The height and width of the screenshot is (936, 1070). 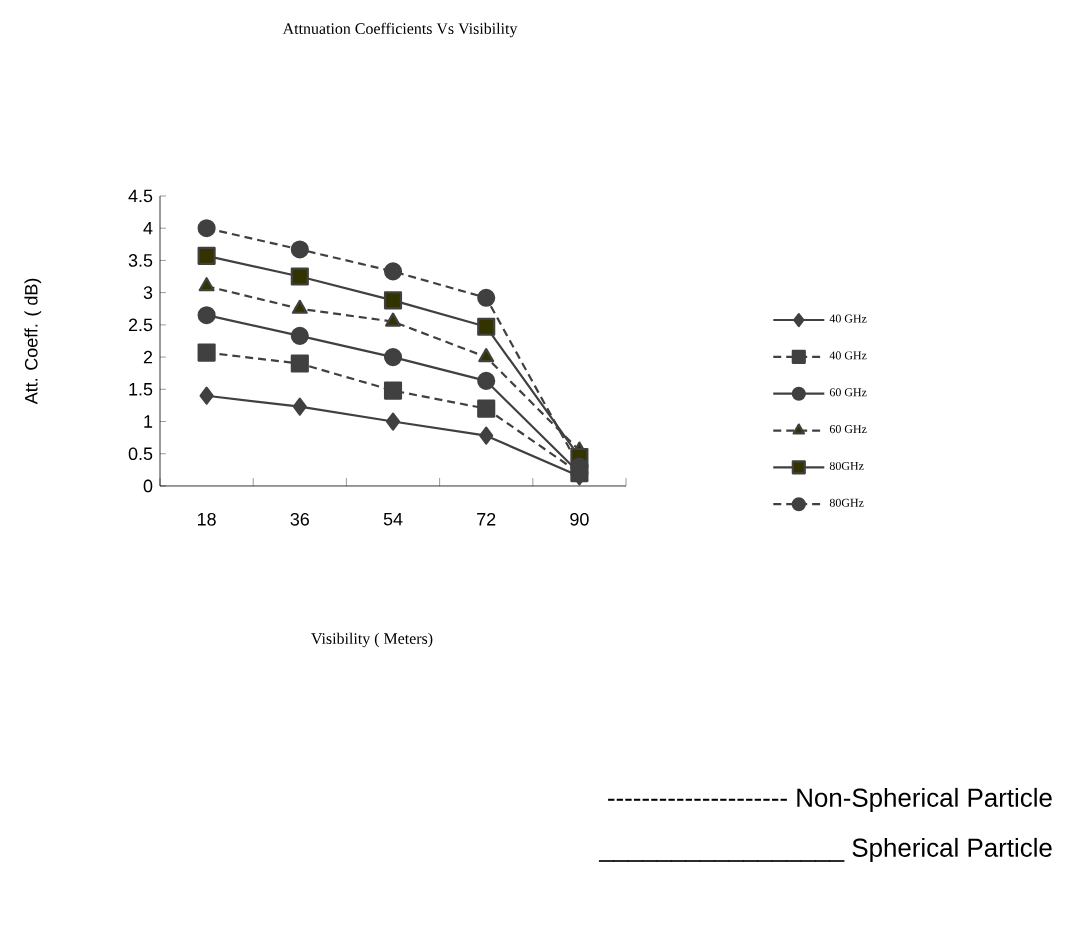 I want to click on x-tick-label: 54, so click(x=393, y=519).